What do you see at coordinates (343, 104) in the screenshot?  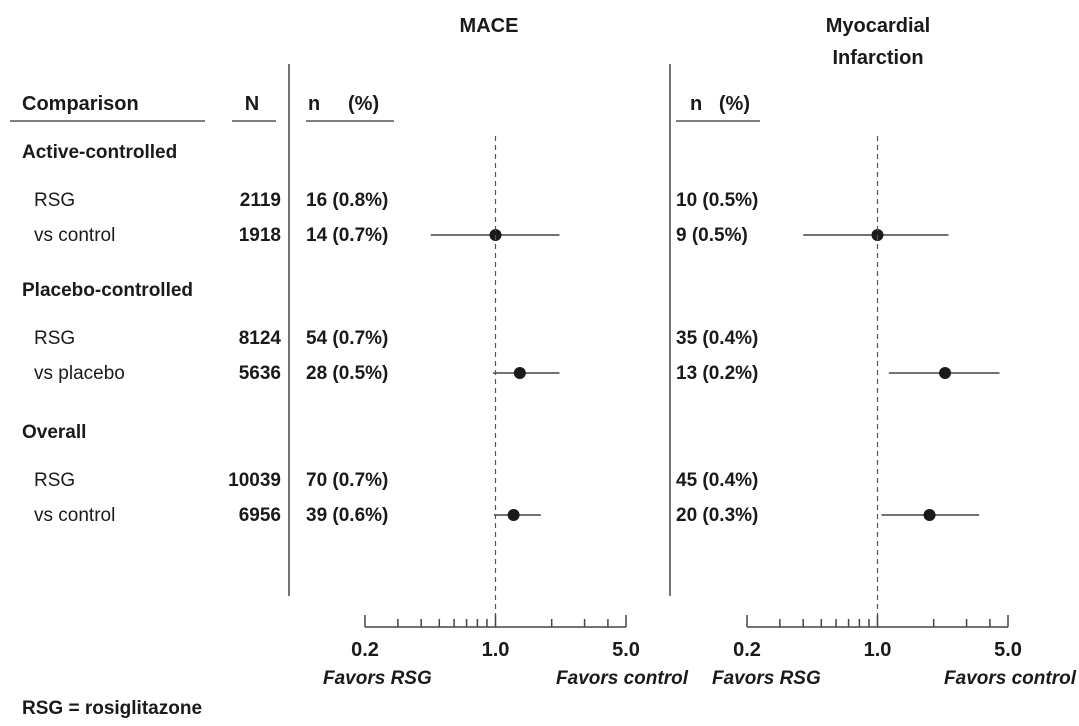 I see `mace-columns-header: n (%)` at bounding box center [343, 104].